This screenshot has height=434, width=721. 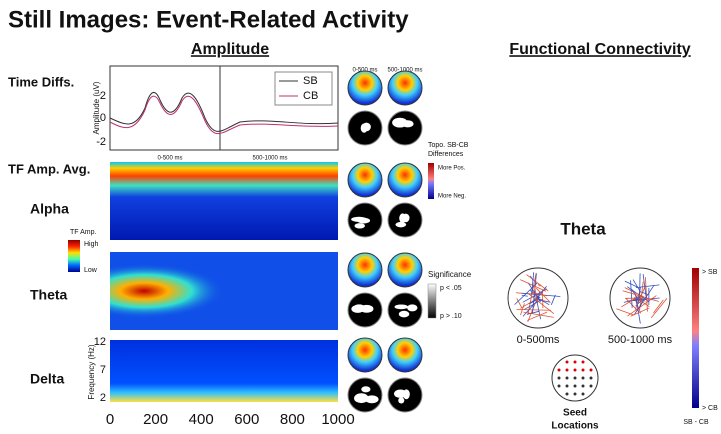 I want to click on x-tick-label: 800, so click(x=292, y=419).